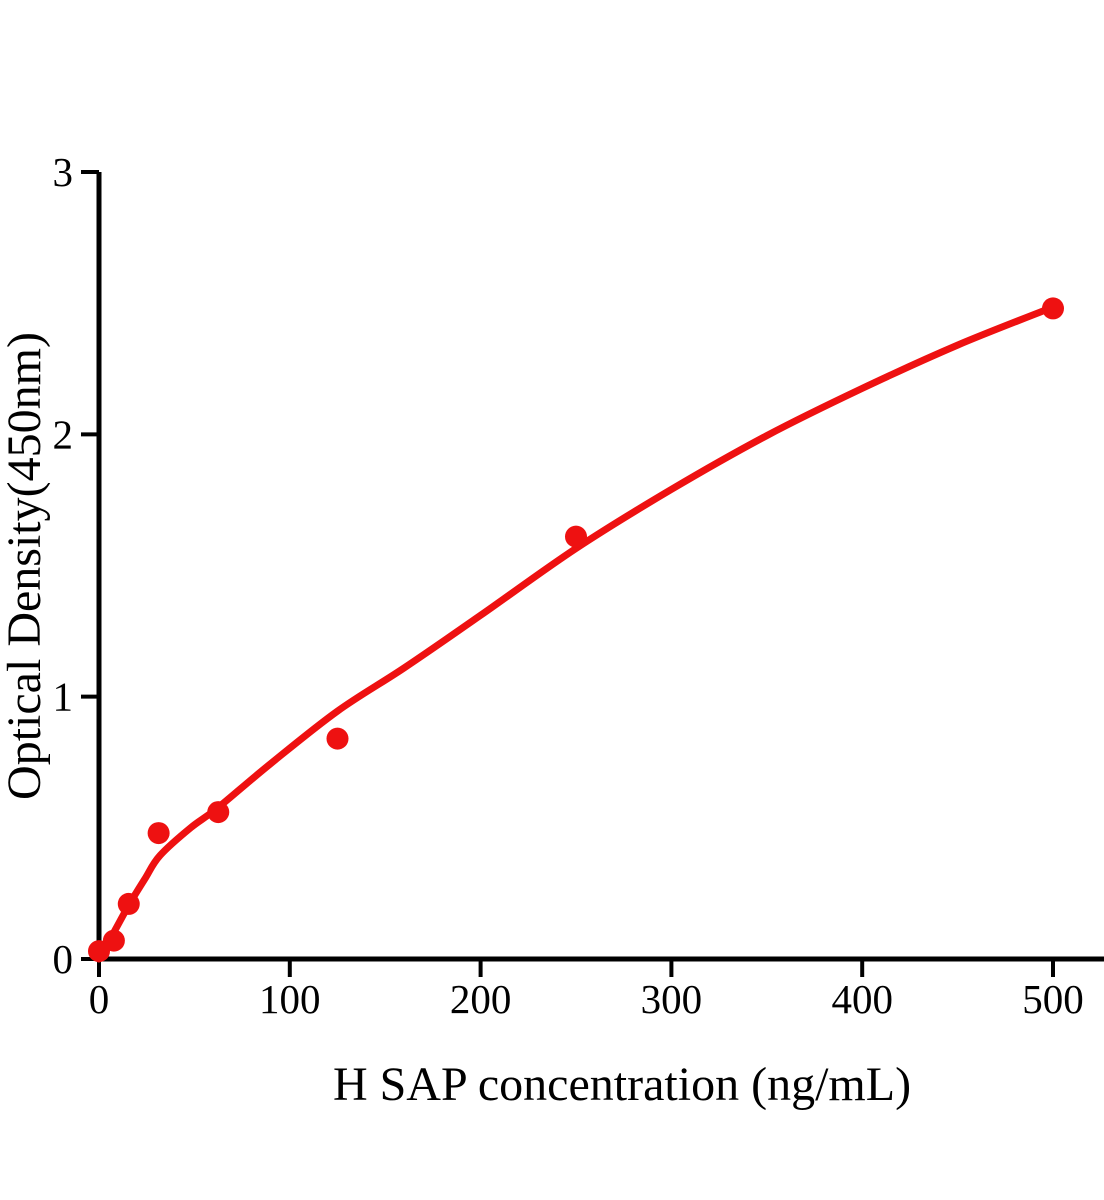  Describe the element at coordinates (63, 959) in the screenshot. I see `y-tick-label: 0` at that location.